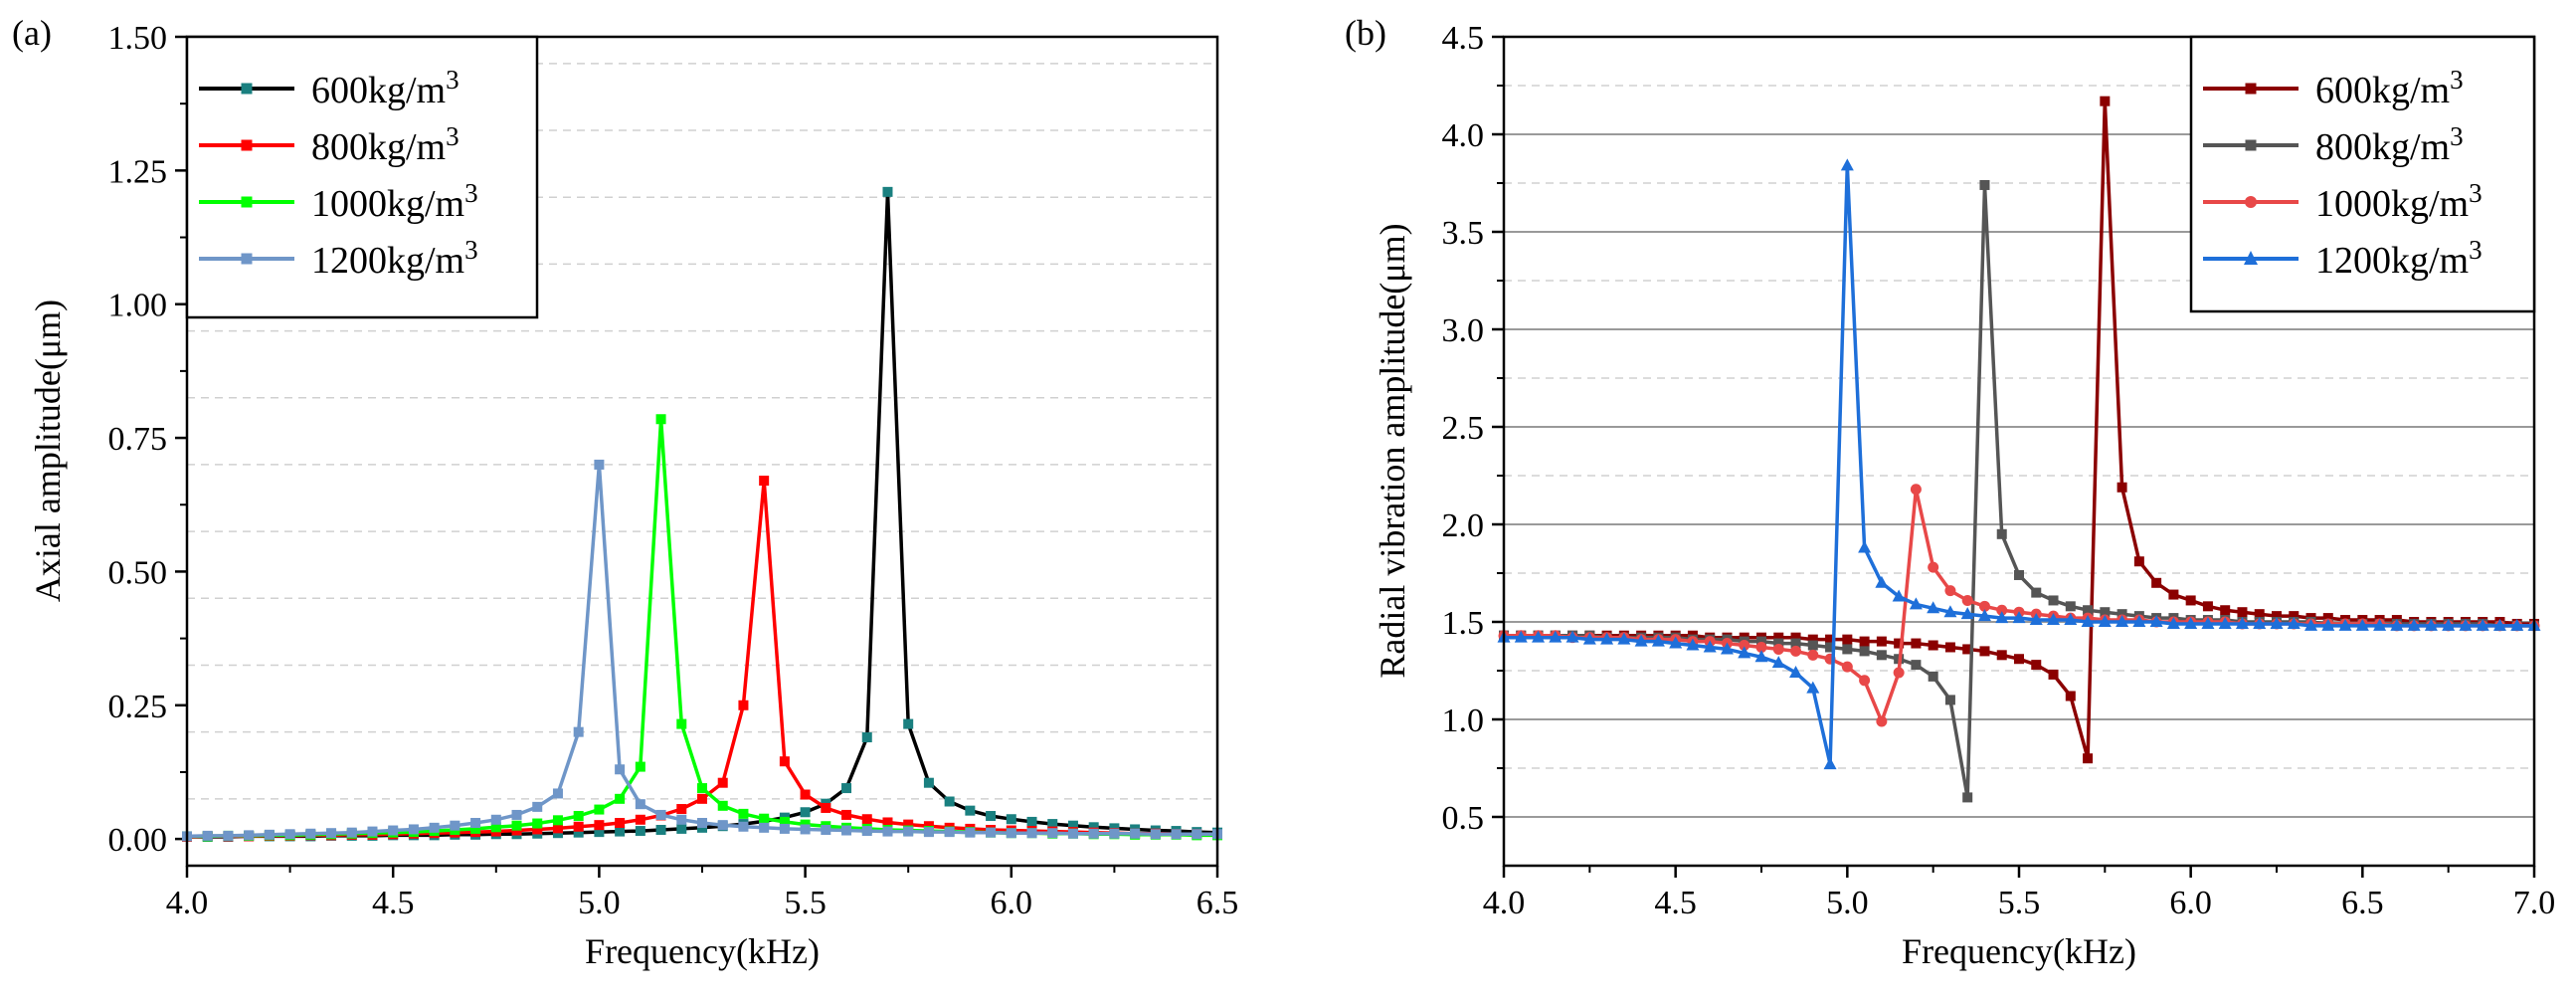 This screenshot has height=1003, width=2576. Describe the element at coordinates (394, 202) in the screenshot. I see `legend-label: 1000kg/m3` at that location.